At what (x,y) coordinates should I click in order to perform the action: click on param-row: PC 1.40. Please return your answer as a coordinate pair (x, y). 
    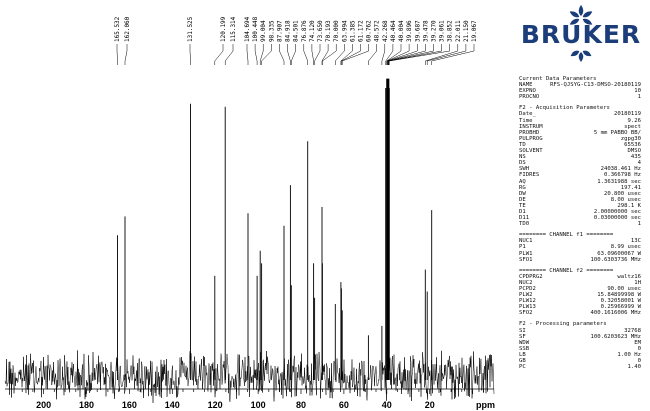
    Looking at the image, I should click on (583, 367).